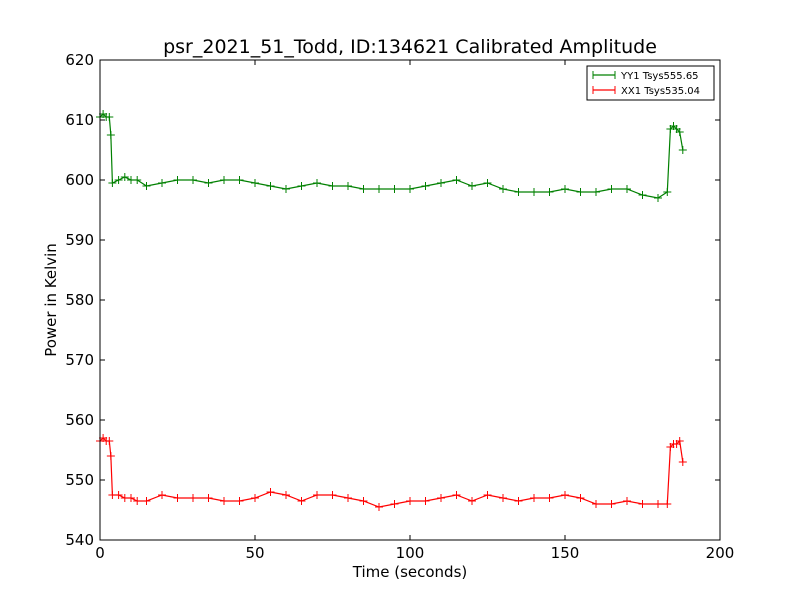  What do you see at coordinates (79, 60) in the screenshot?
I see `y-tick-label: 620` at bounding box center [79, 60].